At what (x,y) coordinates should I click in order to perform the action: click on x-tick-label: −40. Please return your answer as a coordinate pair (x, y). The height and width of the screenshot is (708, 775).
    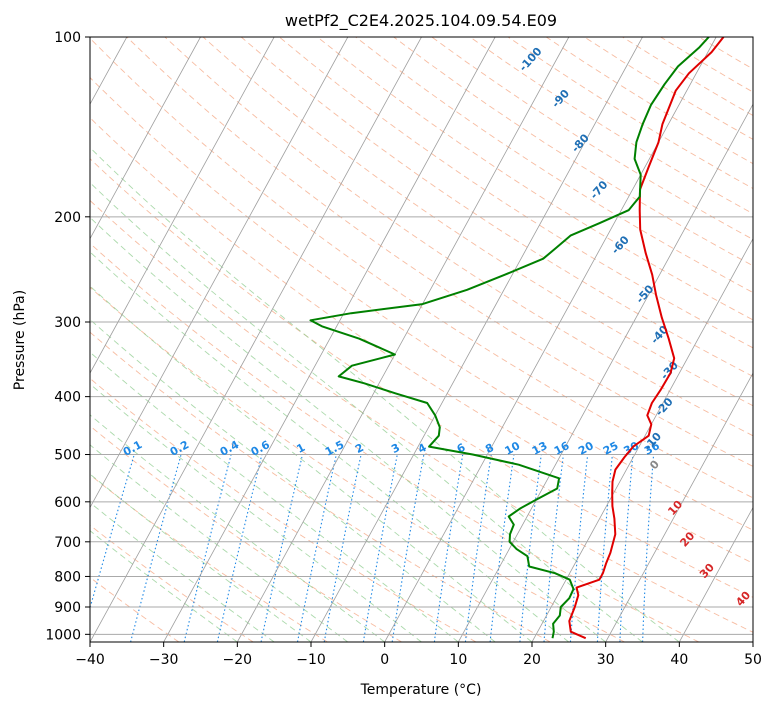
    Looking at the image, I should click on (90, 660).